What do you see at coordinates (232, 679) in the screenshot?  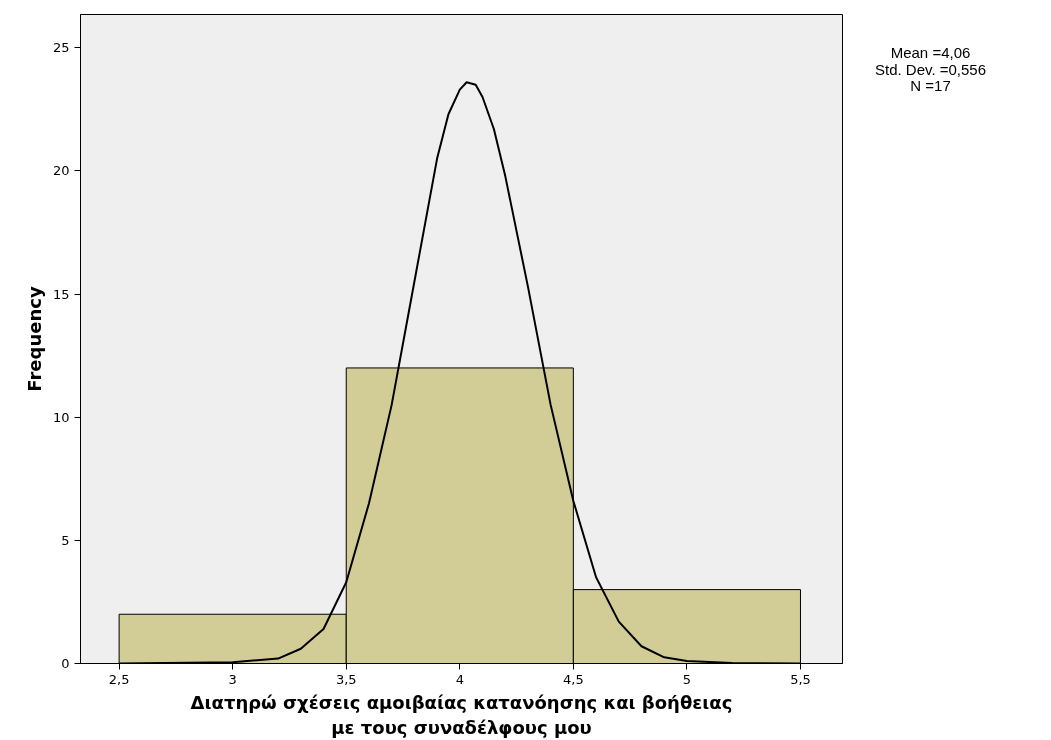 I see `x-tick-label: 3` at bounding box center [232, 679].